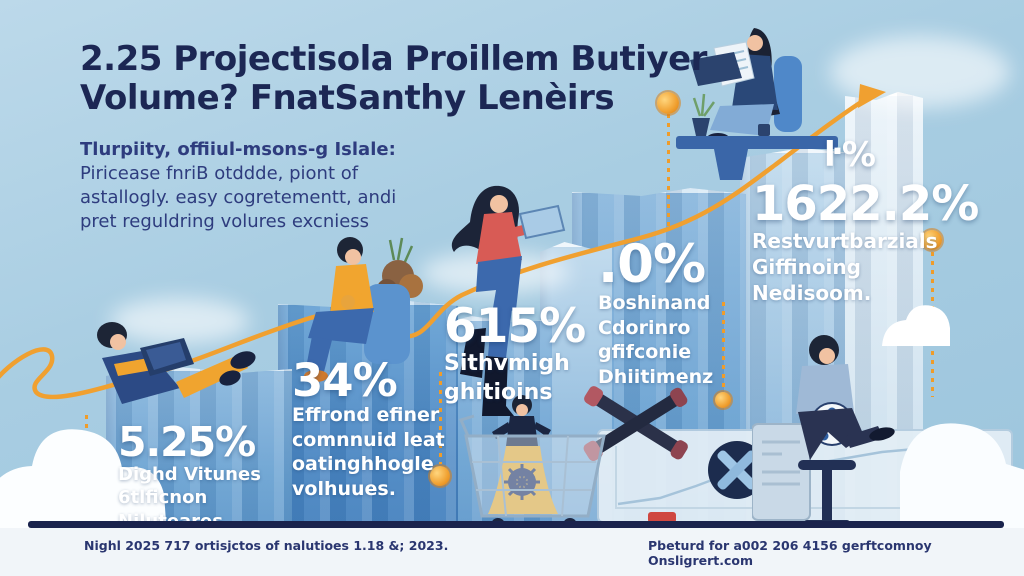 This screenshot has width=1024, height=576. What do you see at coordinates (345, 380) in the screenshot?
I see `stat-value: 34%` at bounding box center [345, 380].